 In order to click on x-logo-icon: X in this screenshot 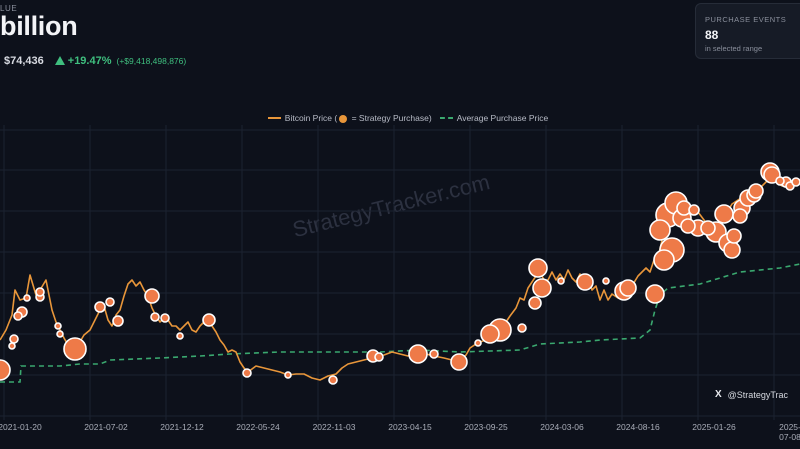, I will do `click(718, 394)`.